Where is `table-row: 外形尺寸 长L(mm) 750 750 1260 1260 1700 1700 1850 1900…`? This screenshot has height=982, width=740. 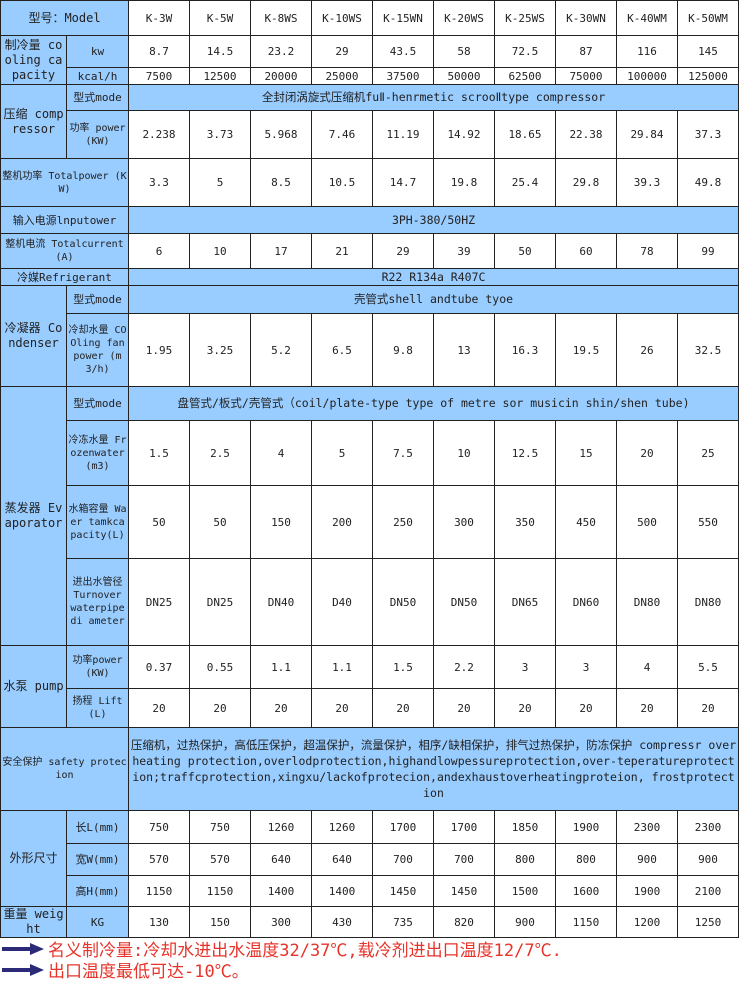 table-row: 外形尺寸 长L(mm) 750 750 1260 1260 1700 1700 1850 1900… is located at coordinates (369, 858).